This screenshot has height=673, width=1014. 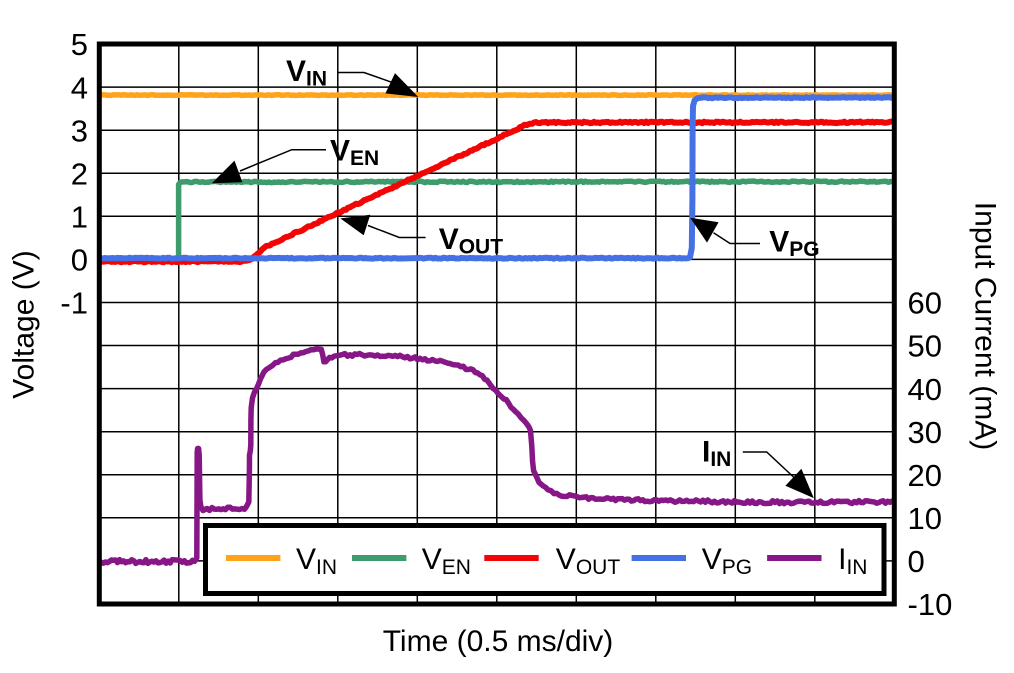 I want to click on svg-text: 2, so click(x=79, y=173).